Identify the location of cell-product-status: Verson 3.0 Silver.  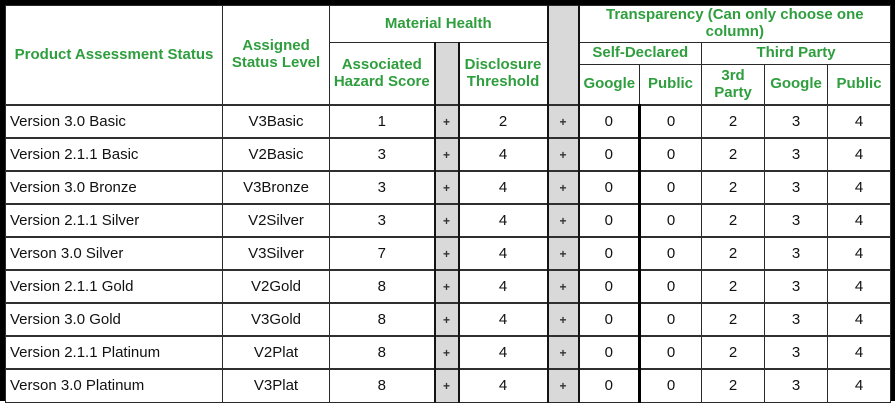
(114, 253).